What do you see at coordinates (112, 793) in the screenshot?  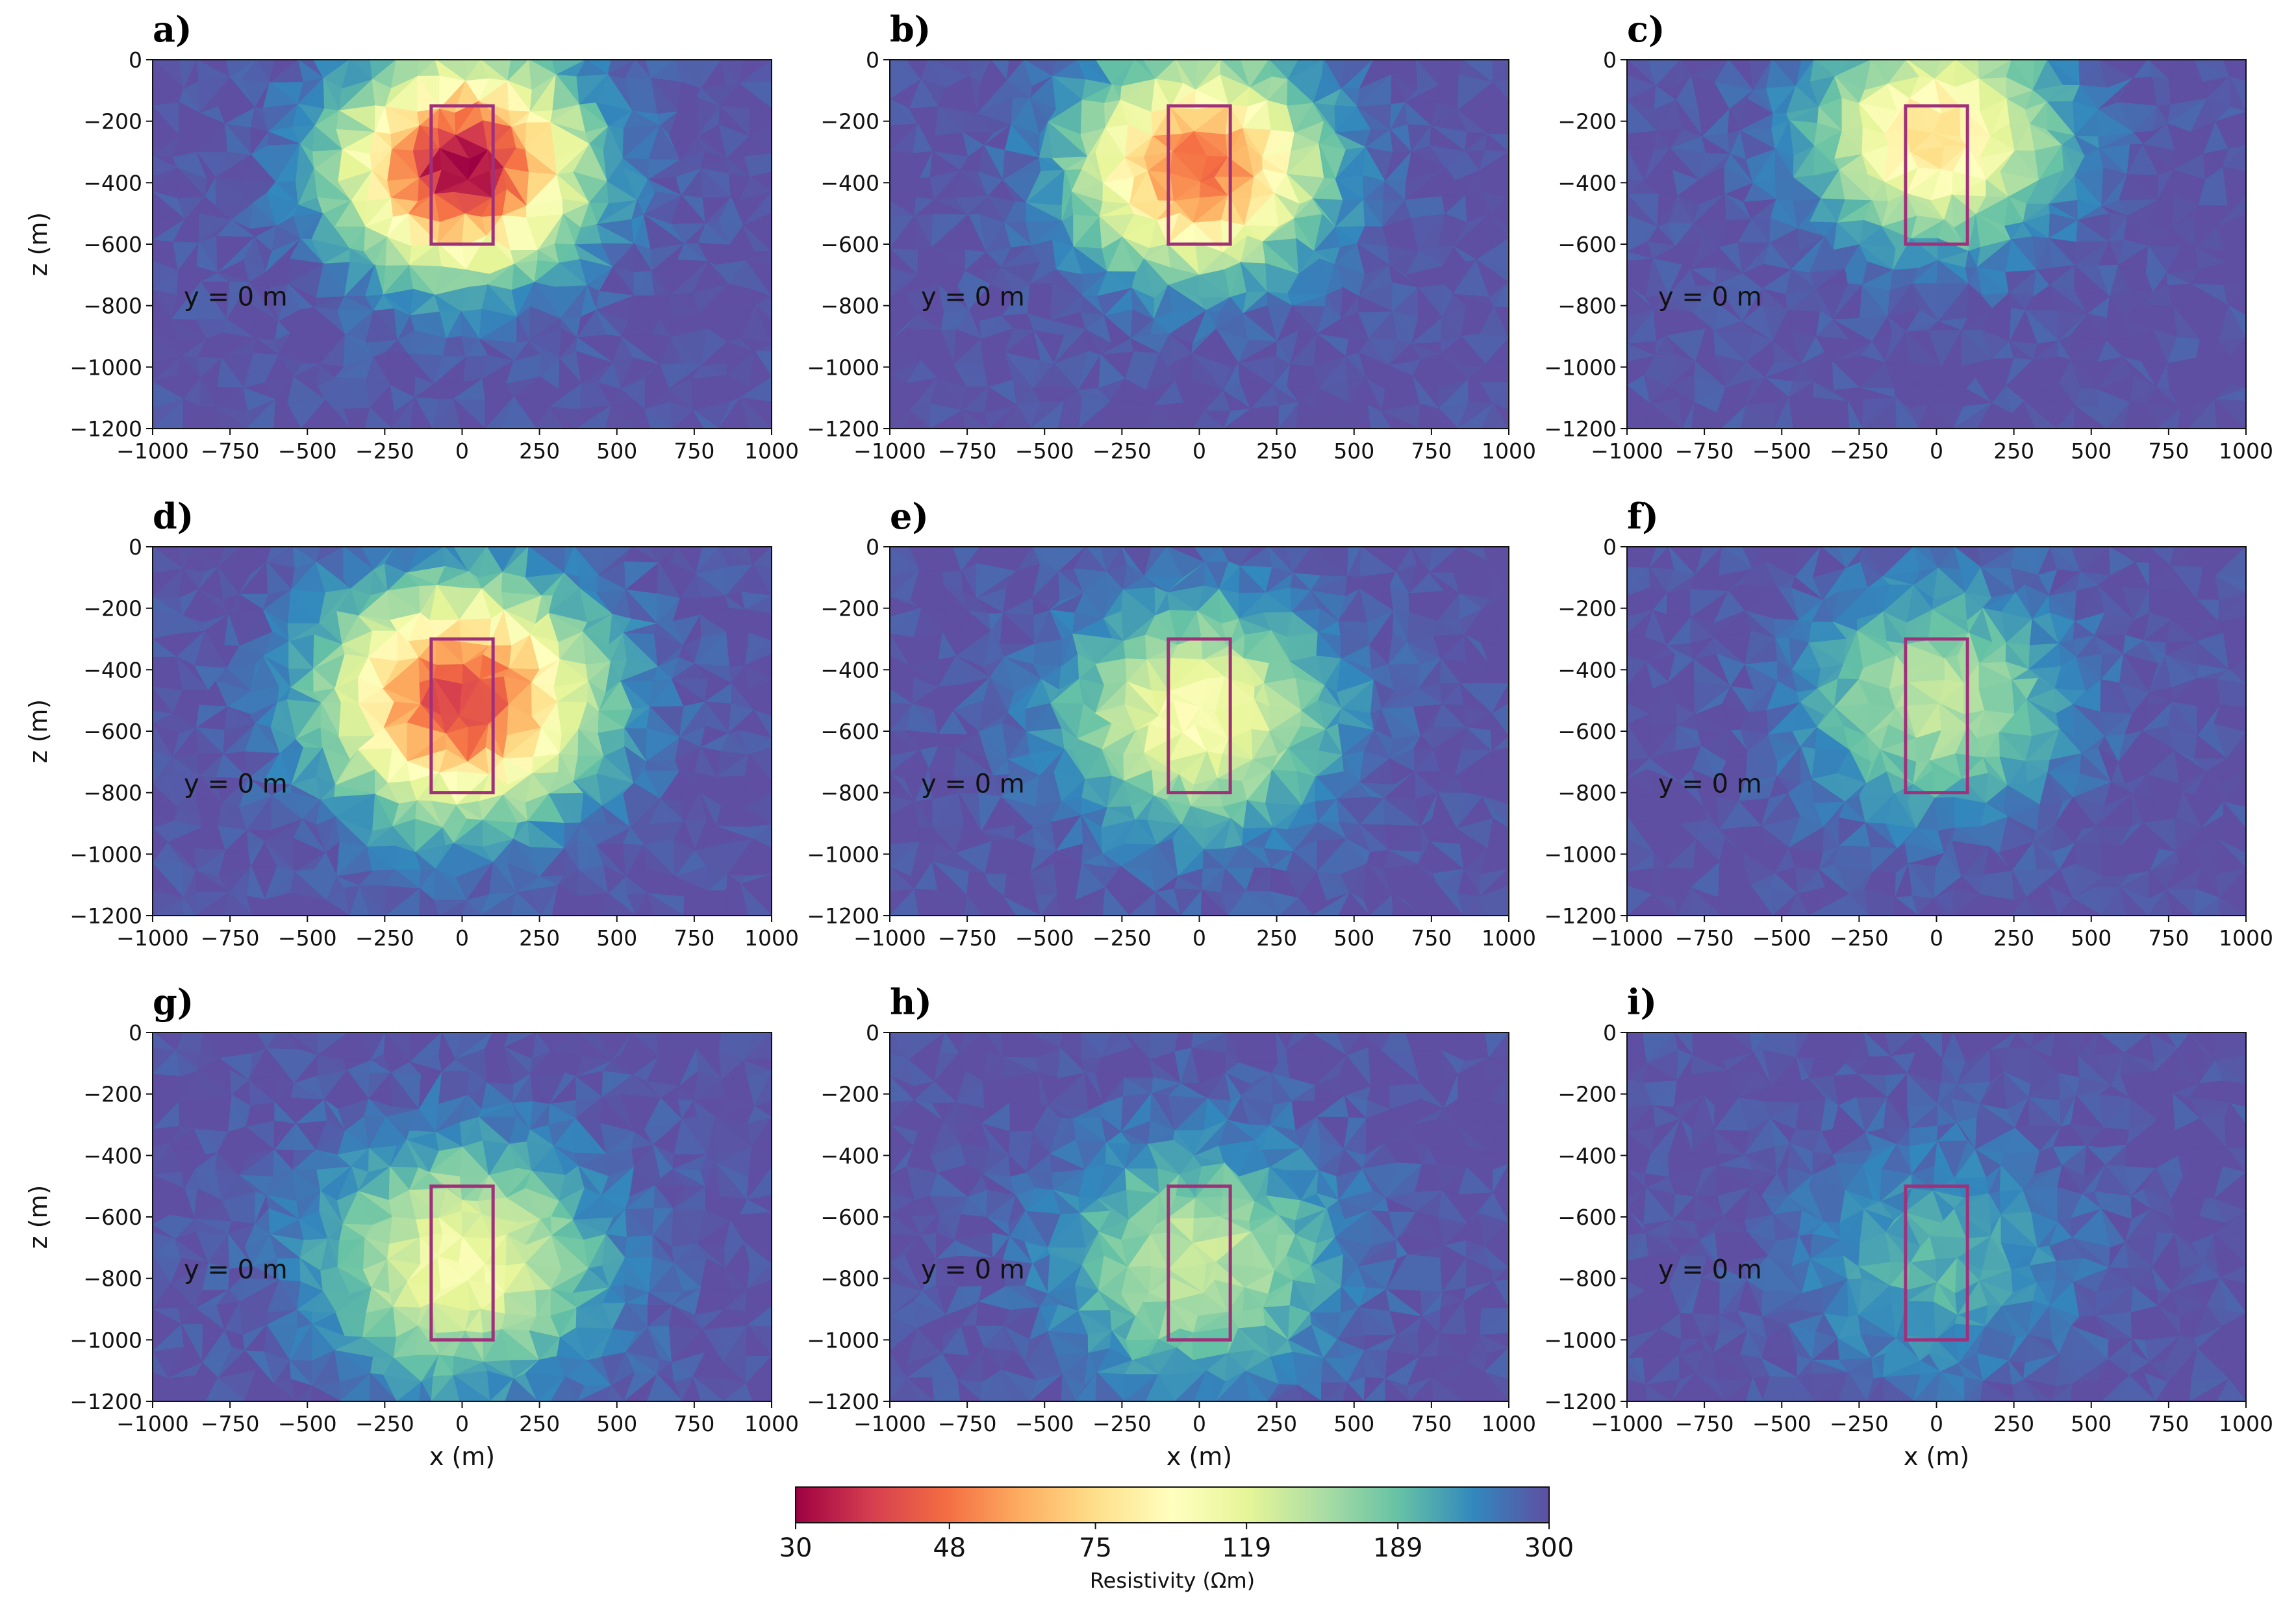 I see `z-tick-label: −800` at bounding box center [112, 793].